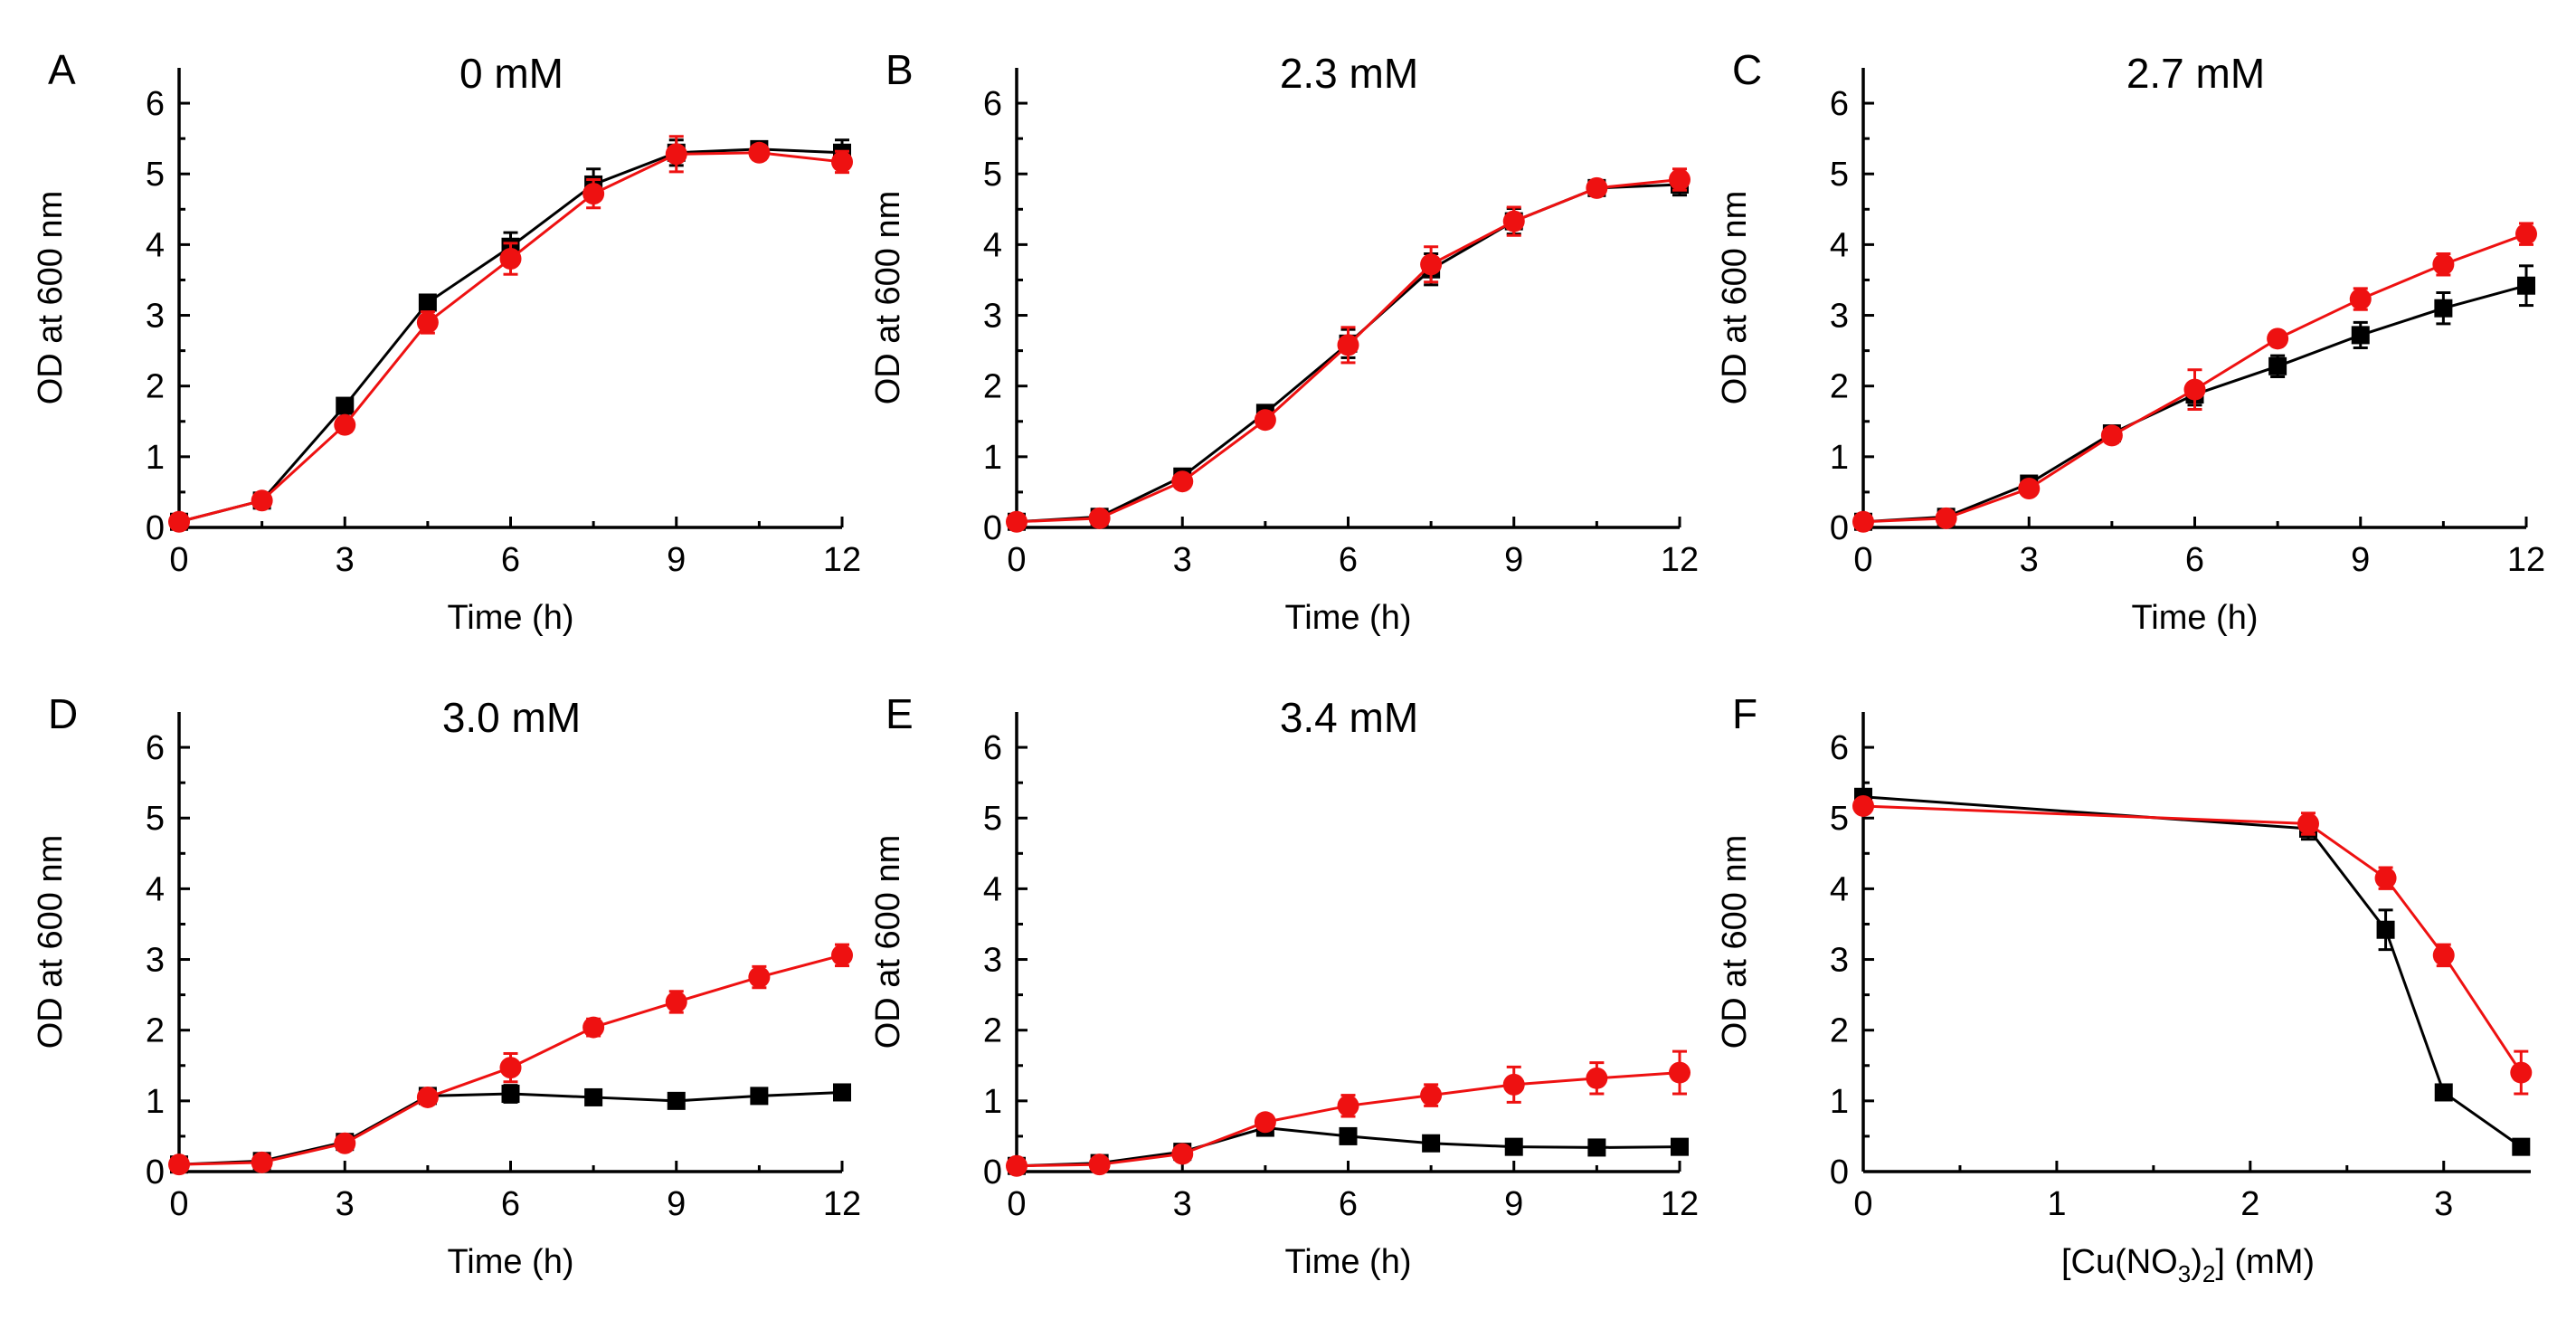 This screenshot has height=1329, width=2576. Describe the element at coordinates (512, 73) in the screenshot. I see `panel-title: 0 mM` at that location.